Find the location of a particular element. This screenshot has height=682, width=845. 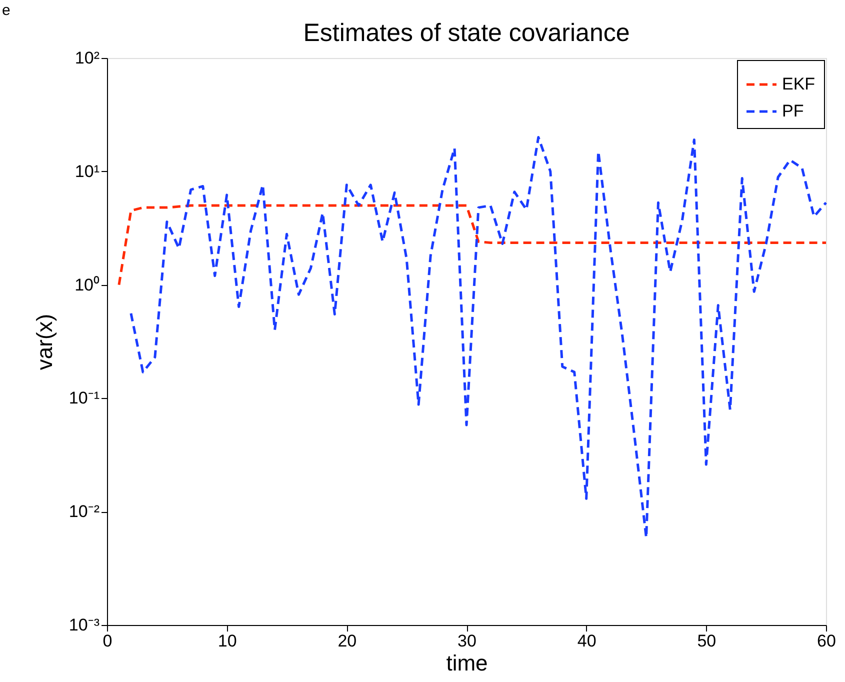

chart-title: Estimates of state covariance is located at coordinates (466, 33).